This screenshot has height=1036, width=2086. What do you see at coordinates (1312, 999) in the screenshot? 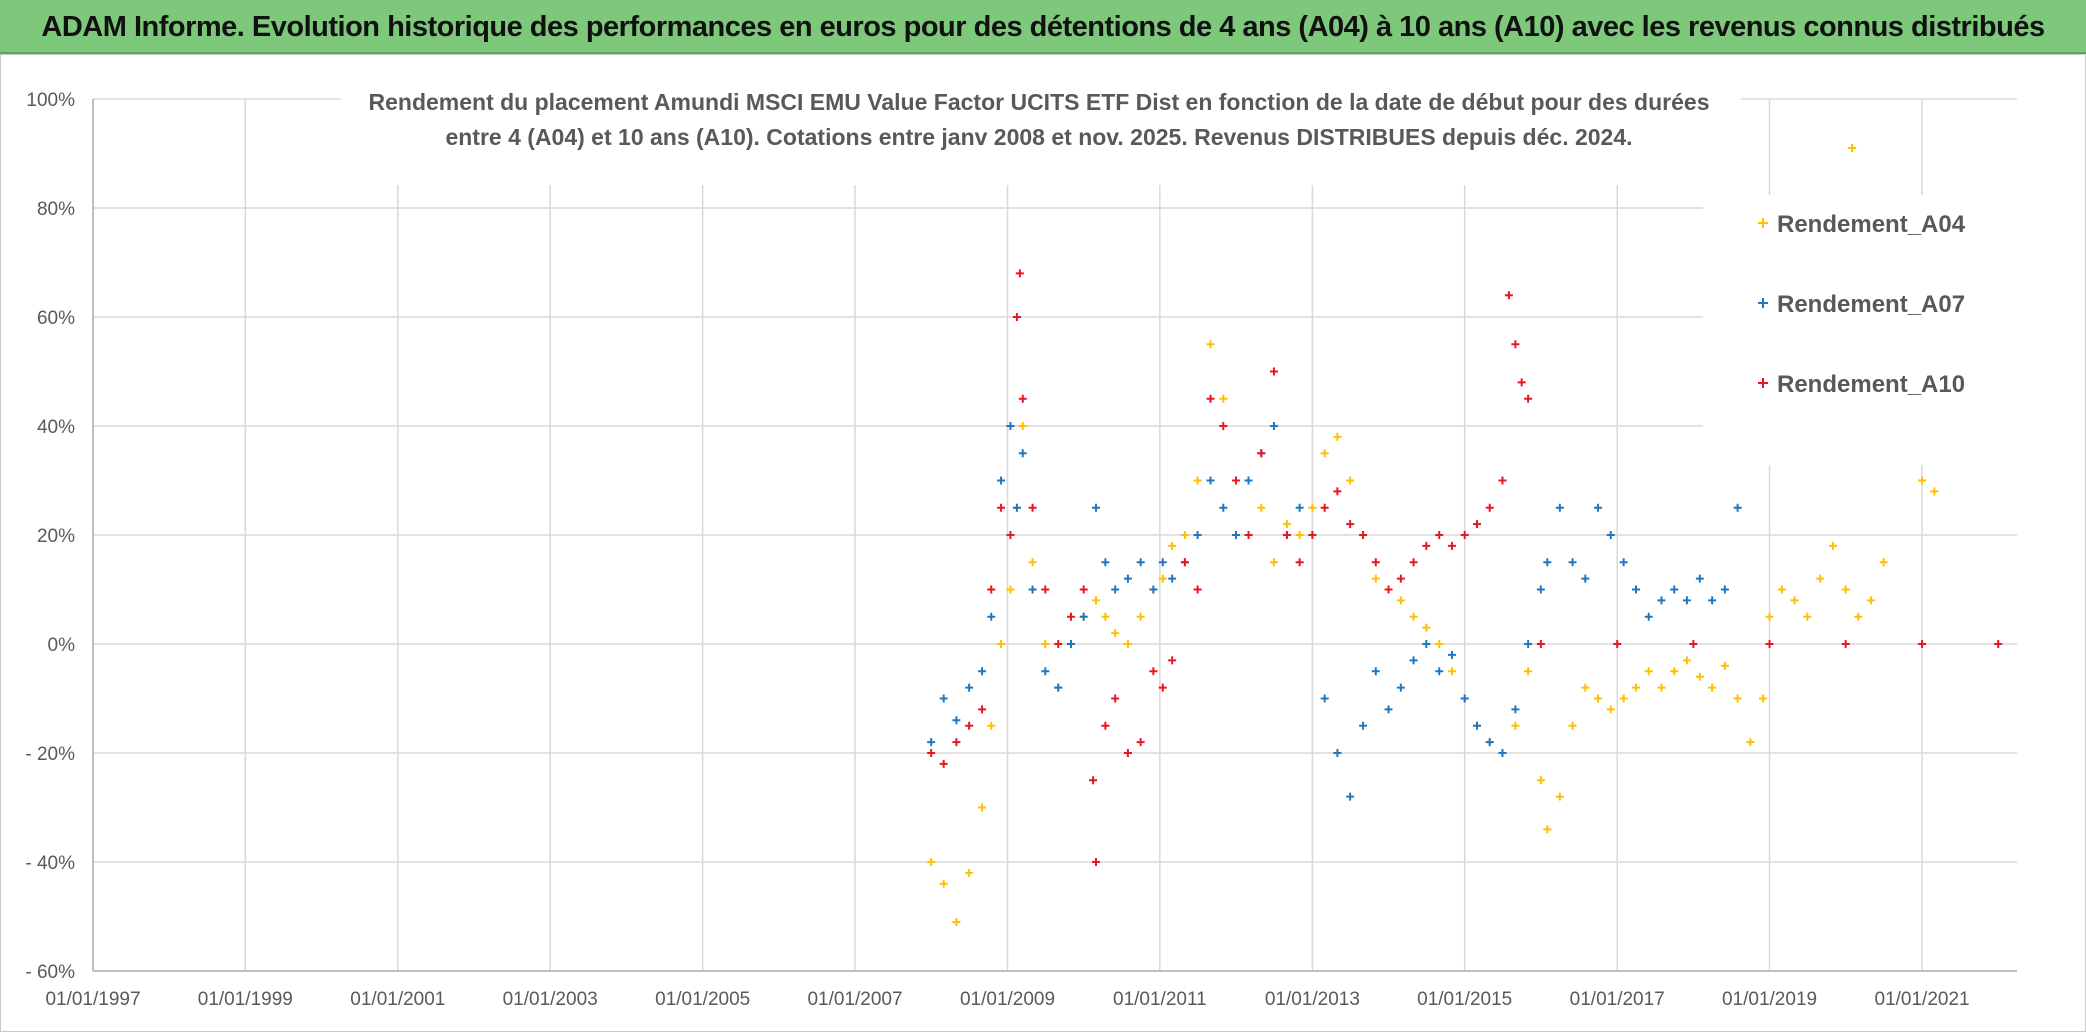
I see `x-tick-label: 01/01/2013` at bounding box center [1312, 999].